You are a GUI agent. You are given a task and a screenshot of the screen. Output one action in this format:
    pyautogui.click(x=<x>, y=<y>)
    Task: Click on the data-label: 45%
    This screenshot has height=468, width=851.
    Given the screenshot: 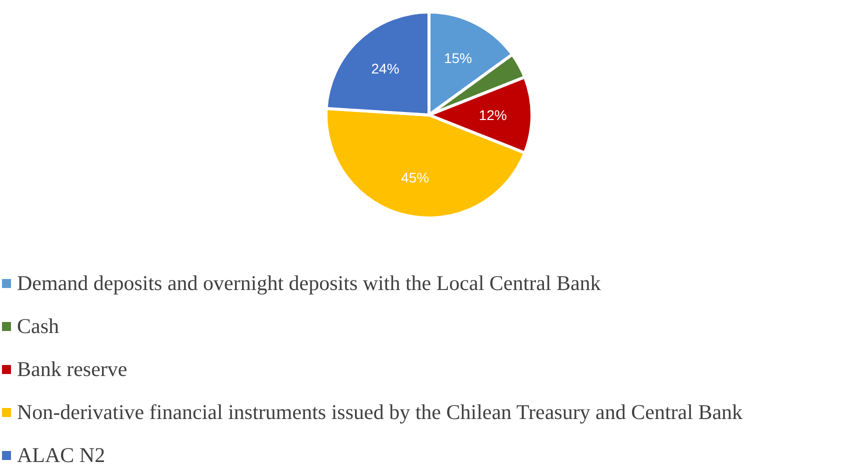 What is the action you would take?
    pyautogui.click(x=415, y=177)
    